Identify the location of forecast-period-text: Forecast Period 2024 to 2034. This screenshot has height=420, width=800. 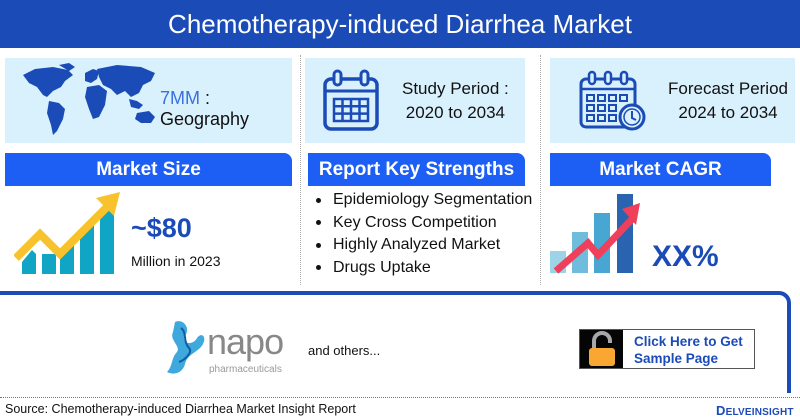
(728, 100).